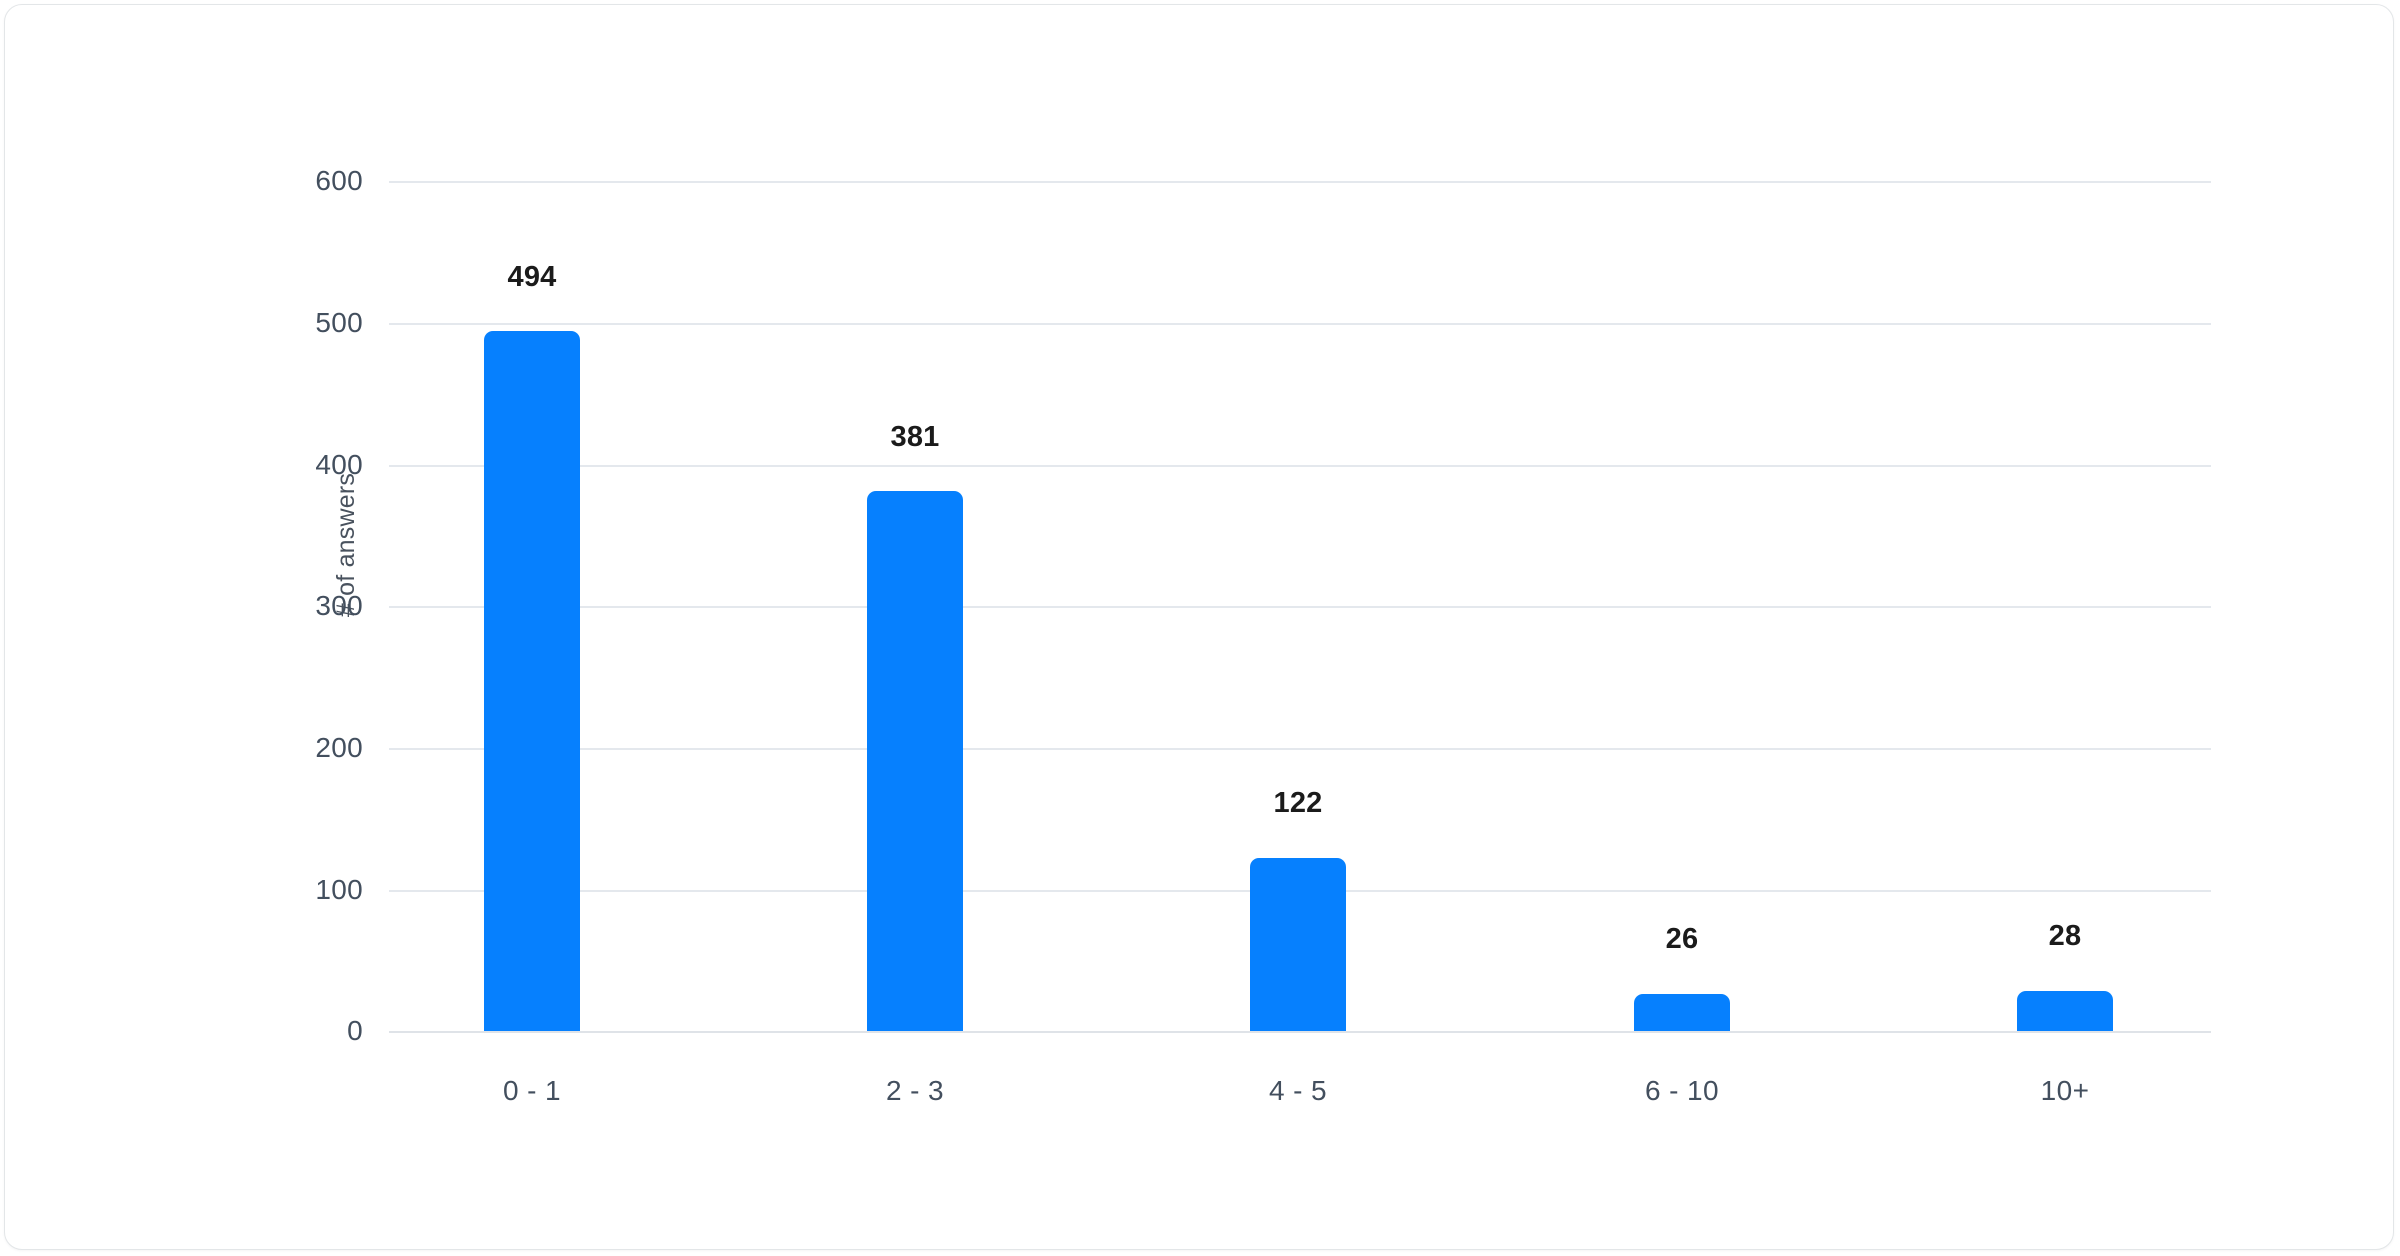  Describe the element at coordinates (339, 322) in the screenshot. I see `y-tick-label-500: 500` at that location.